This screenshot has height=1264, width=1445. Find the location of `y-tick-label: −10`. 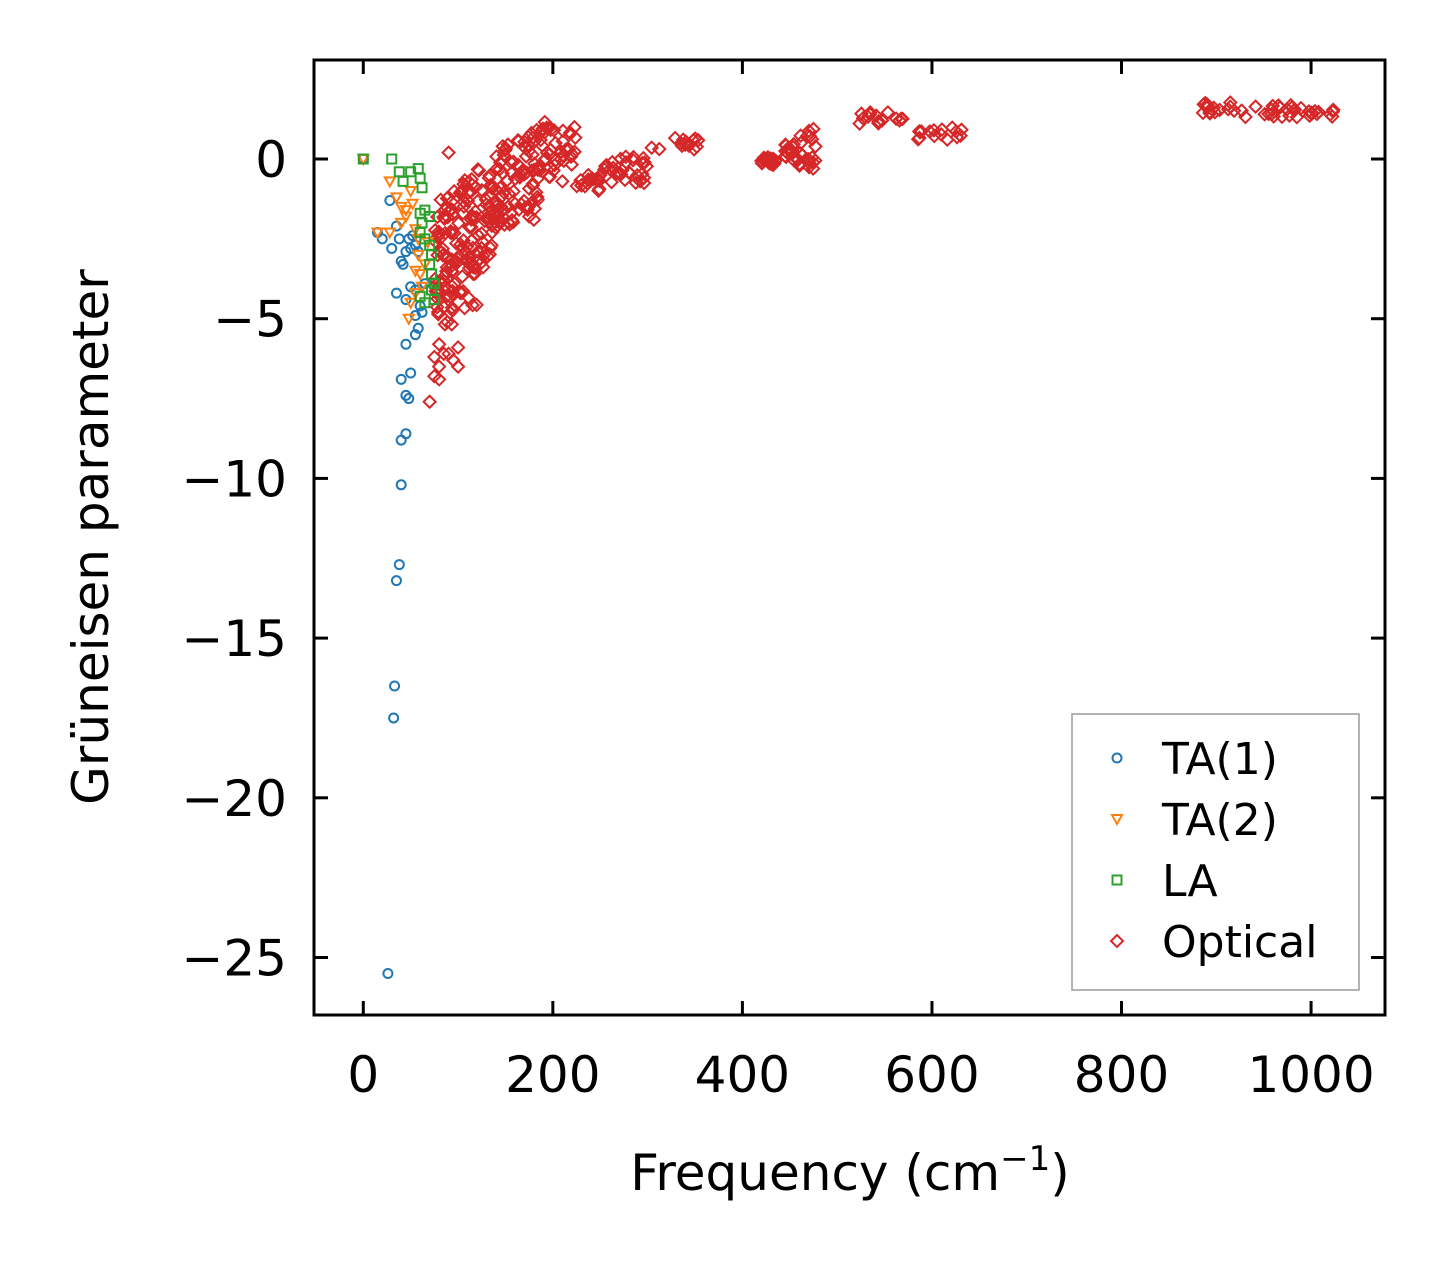

y-tick-label: −10 is located at coordinates (234, 479).